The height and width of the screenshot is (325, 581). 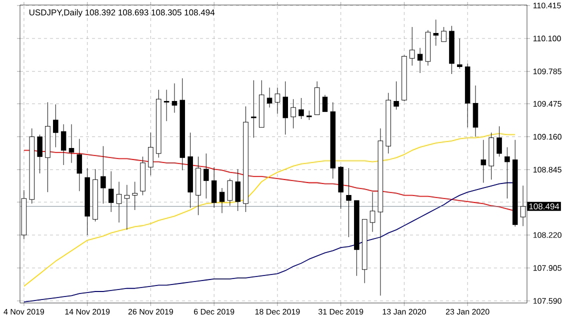 What do you see at coordinates (277, 311) in the screenshot?
I see `x-tick-label: 18 Dec 2019` at bounding box center [277, 311].